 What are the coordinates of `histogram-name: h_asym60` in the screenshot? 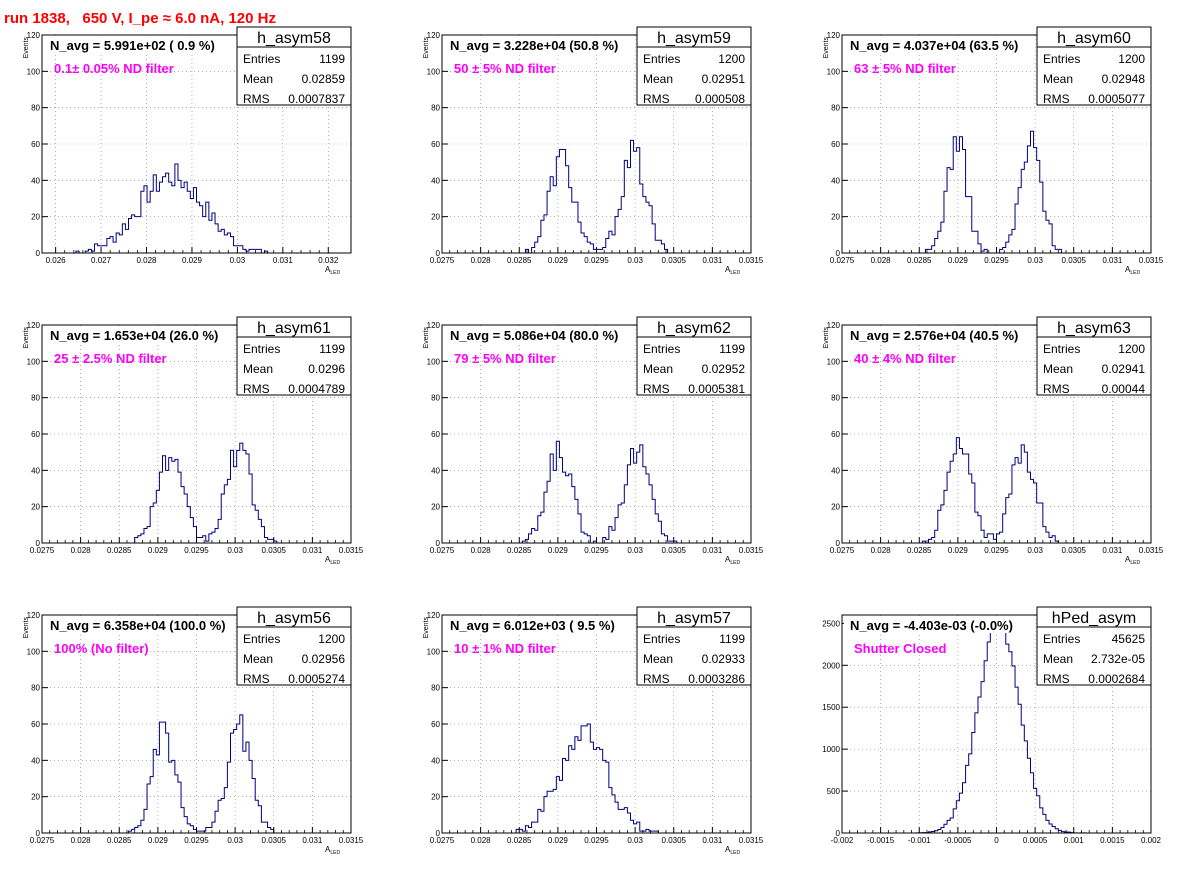 It's located at (1094, 38).